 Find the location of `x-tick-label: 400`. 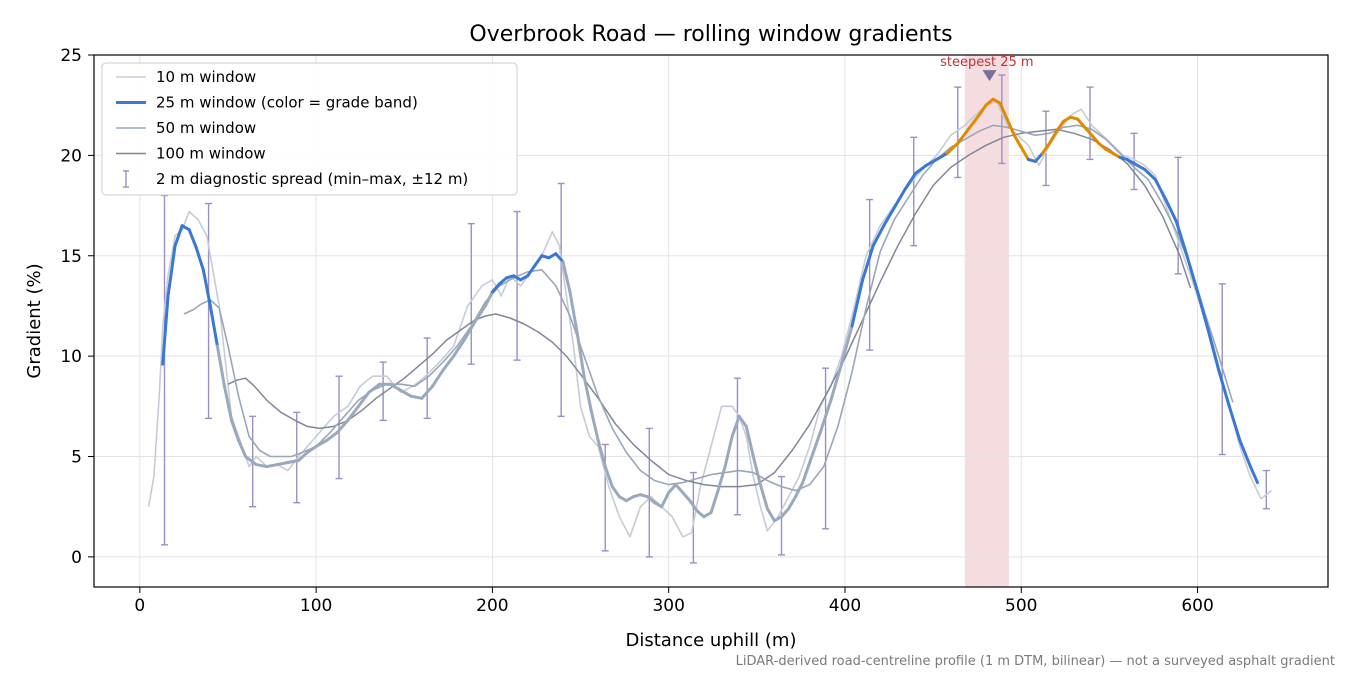

x-tick-label: 400 is located at coordinates (845, 606).